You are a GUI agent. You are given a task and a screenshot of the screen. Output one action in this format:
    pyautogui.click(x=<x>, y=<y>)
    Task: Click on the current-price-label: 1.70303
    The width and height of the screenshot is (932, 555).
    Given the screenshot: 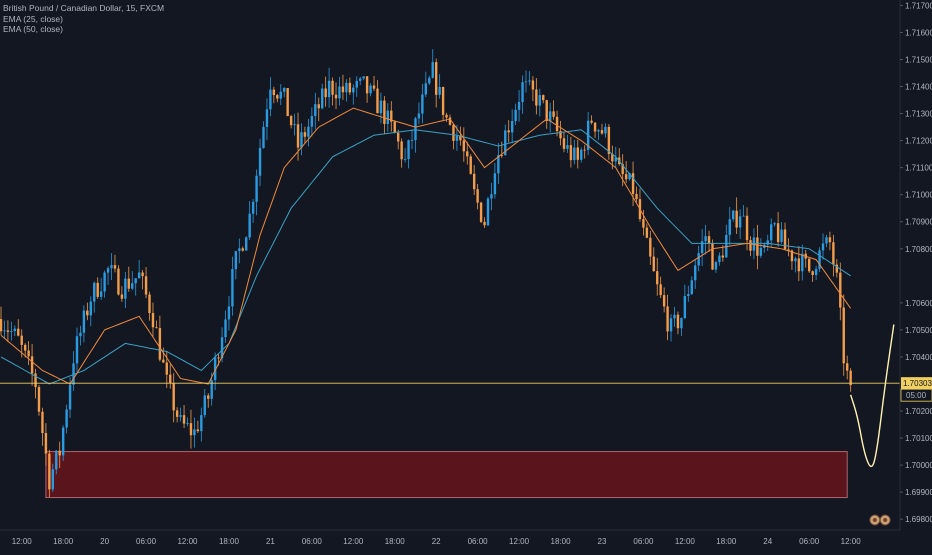 What is the action you would take?
    pyautogui.click(x=917, y=383)
    